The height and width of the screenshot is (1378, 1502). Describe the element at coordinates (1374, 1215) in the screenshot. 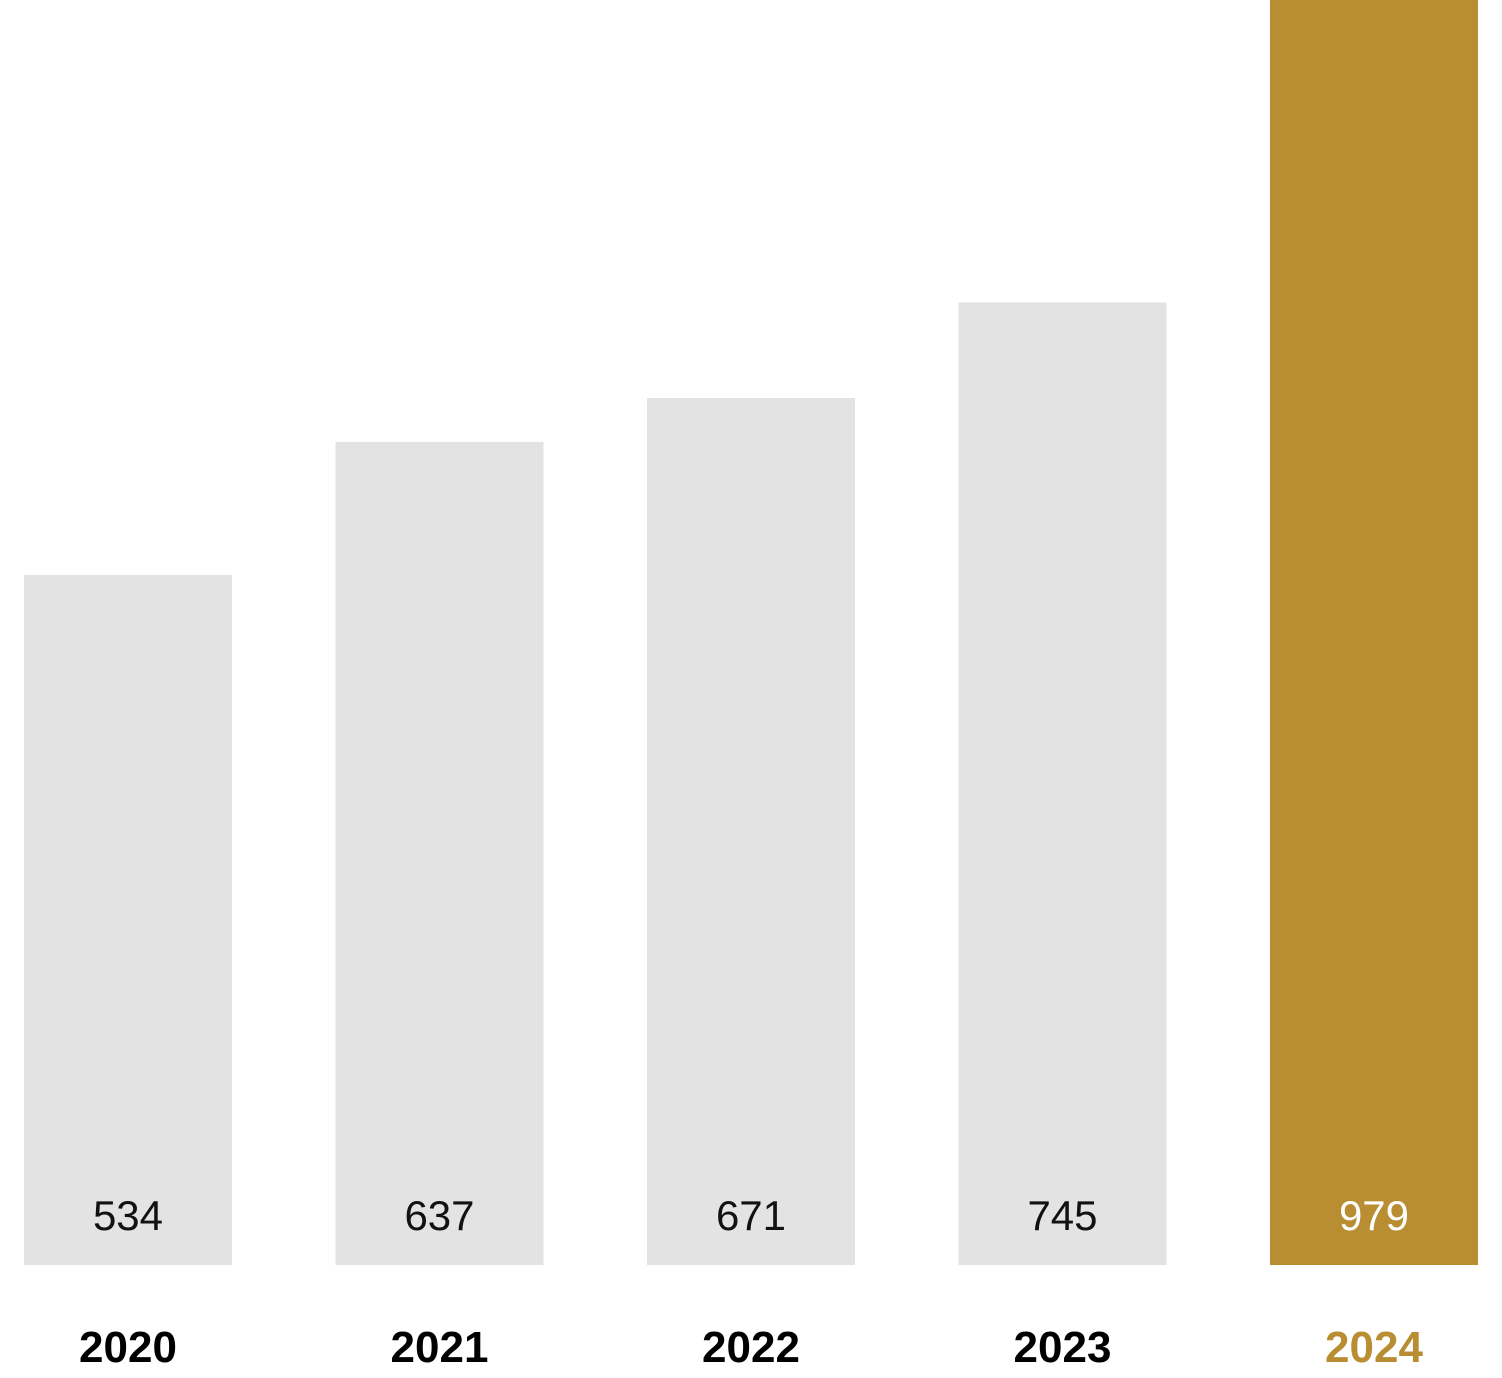

I see `value-label-2024: 979` at that location.